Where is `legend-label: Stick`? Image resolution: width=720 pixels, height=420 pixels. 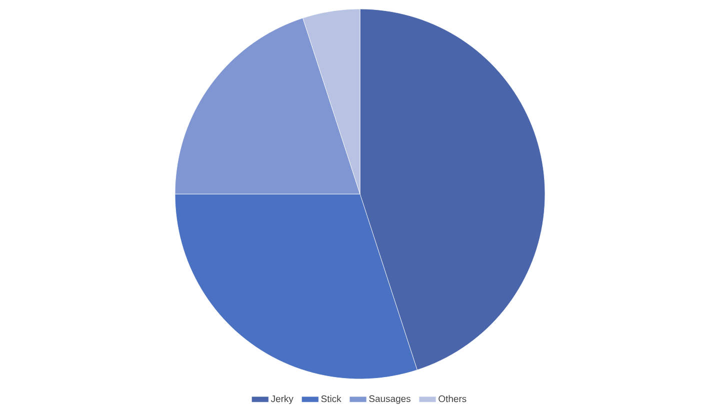
legend-label: Stick is located at coordinates (331, 398).